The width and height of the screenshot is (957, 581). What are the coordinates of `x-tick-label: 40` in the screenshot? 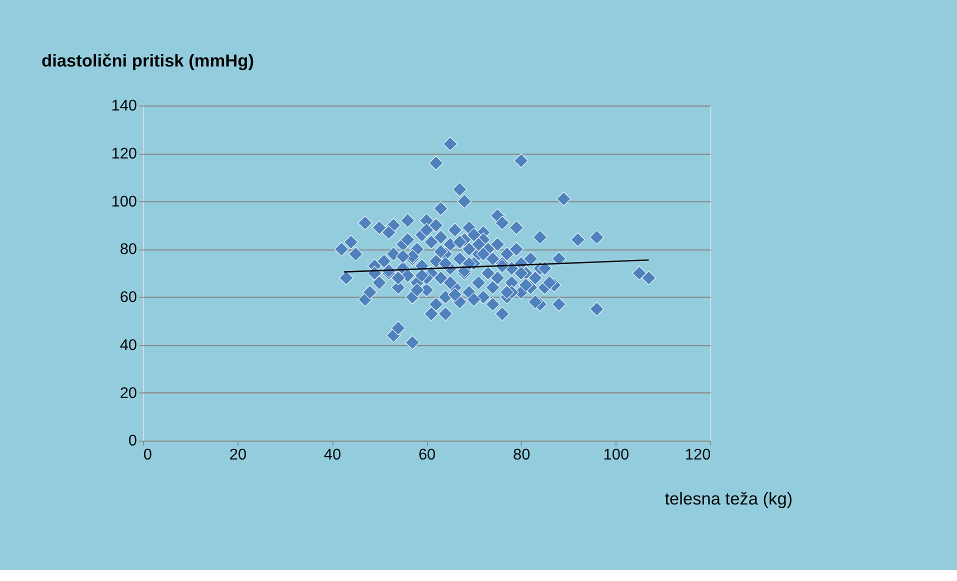 It's located at (333, 455).